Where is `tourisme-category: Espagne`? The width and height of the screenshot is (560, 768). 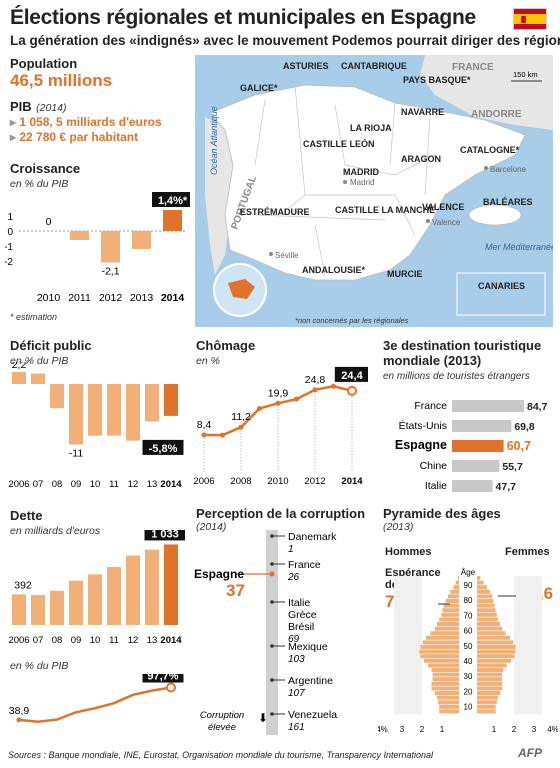 tourisme-category: Espagne is located at coordinates (421, 445).